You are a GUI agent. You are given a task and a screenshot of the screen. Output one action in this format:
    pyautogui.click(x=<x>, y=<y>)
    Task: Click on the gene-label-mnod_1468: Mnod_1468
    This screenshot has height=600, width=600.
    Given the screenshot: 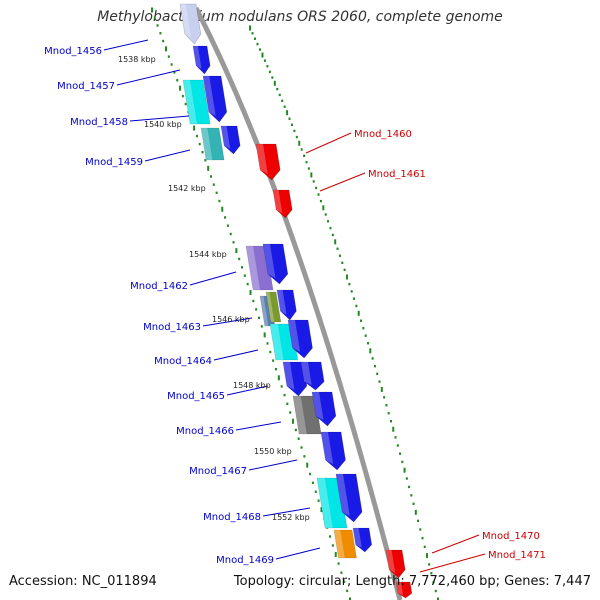 What is the action you would take?
    pyautogui.click(x=232, y=517)
    